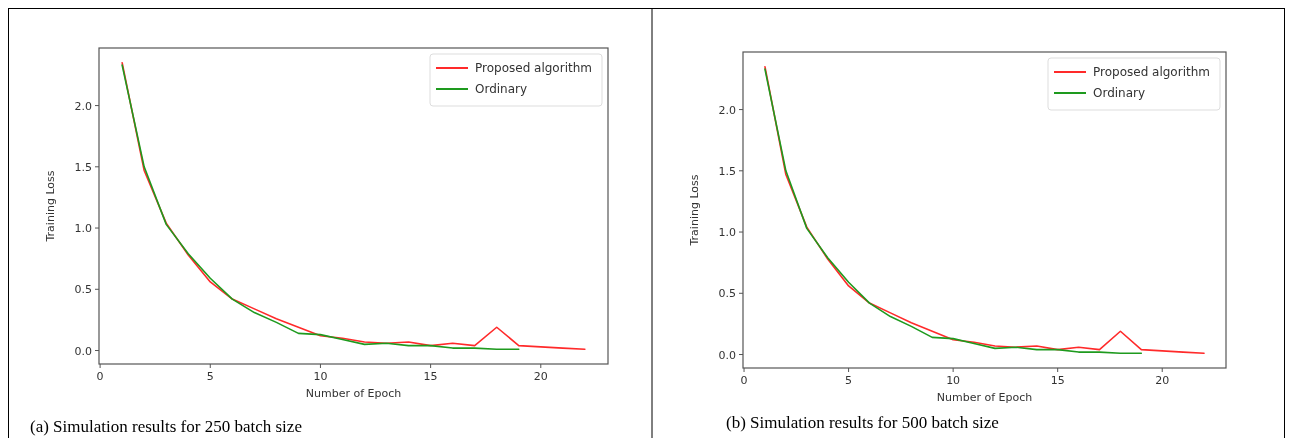 This screenshot has width=1293, height=446. I want to click on text: (a) Simulation results for 250 batch size, so click(166, 426).